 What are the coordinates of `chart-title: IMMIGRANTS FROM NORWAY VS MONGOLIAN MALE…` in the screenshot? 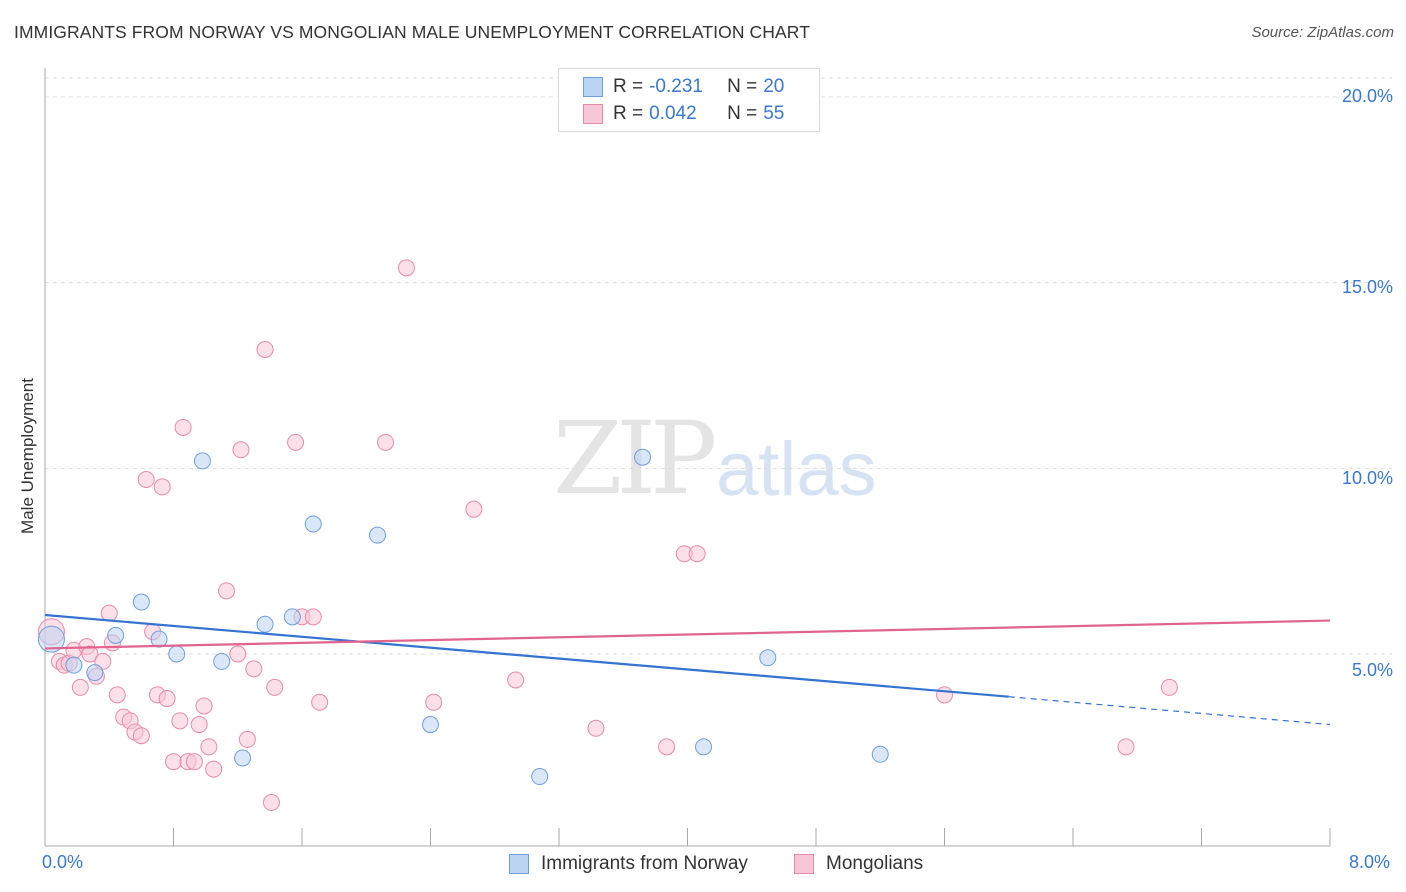 It's located at (412, 32).